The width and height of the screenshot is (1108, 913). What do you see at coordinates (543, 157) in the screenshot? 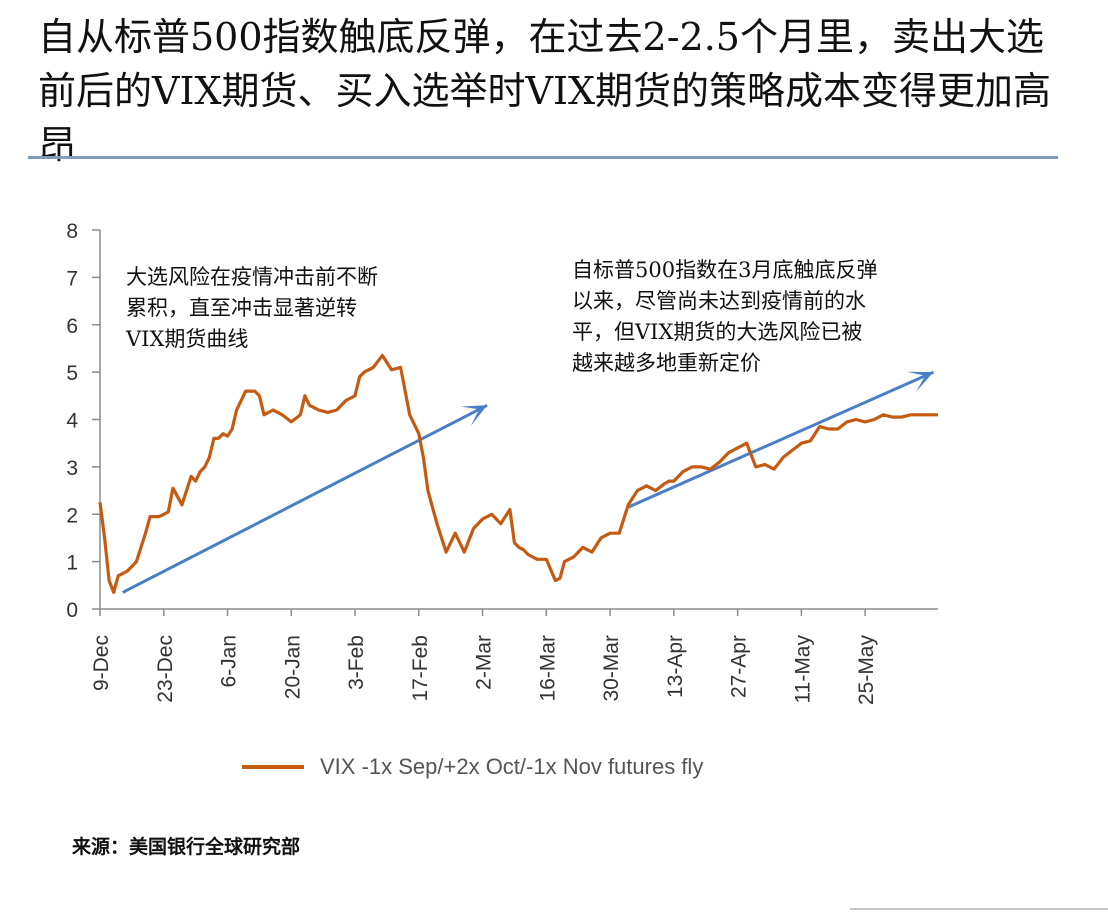
I see `title-divider` at bounding box center [543, 157].